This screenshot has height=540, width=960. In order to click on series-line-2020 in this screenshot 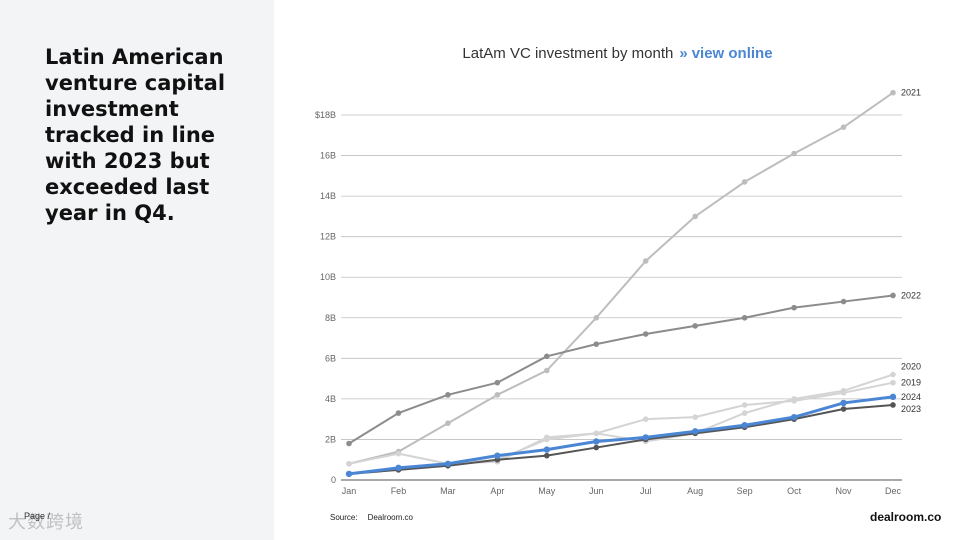, I will do `click(621, 424)`.